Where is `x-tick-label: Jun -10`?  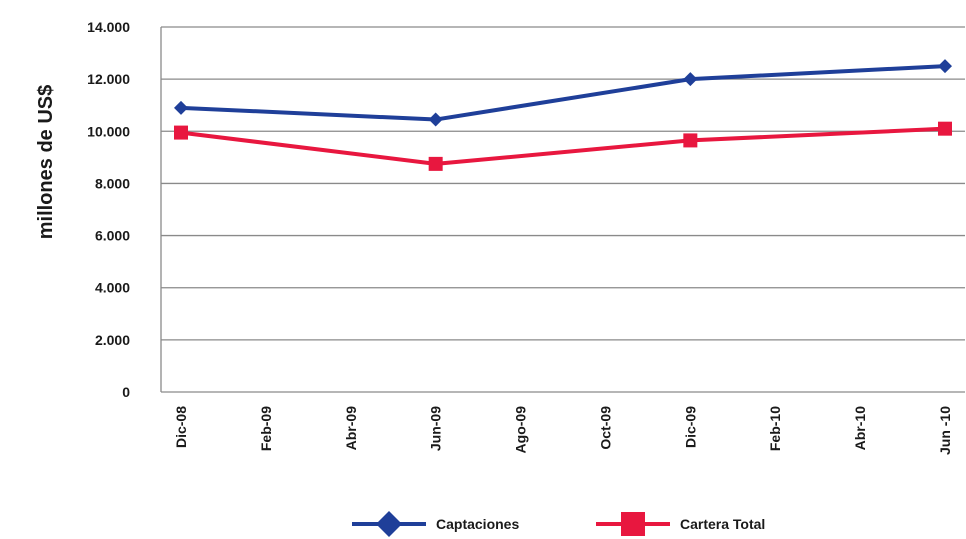 x-tick-label: Jun -10 is located at coordinates (945, 430).